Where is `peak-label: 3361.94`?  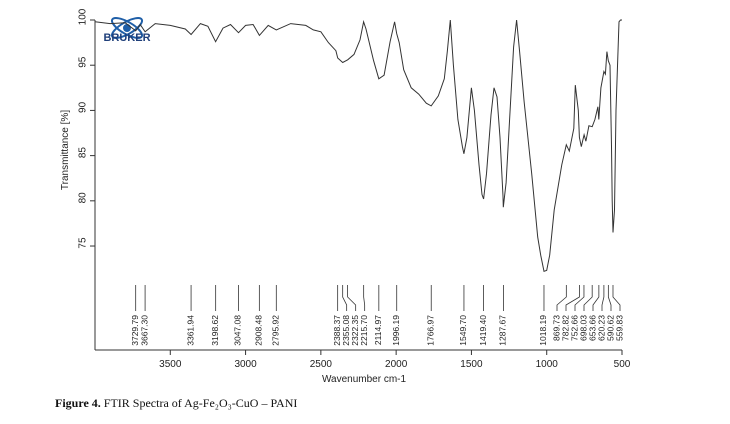 peak-label: 3361.94 is located at coordinates (190, 330).